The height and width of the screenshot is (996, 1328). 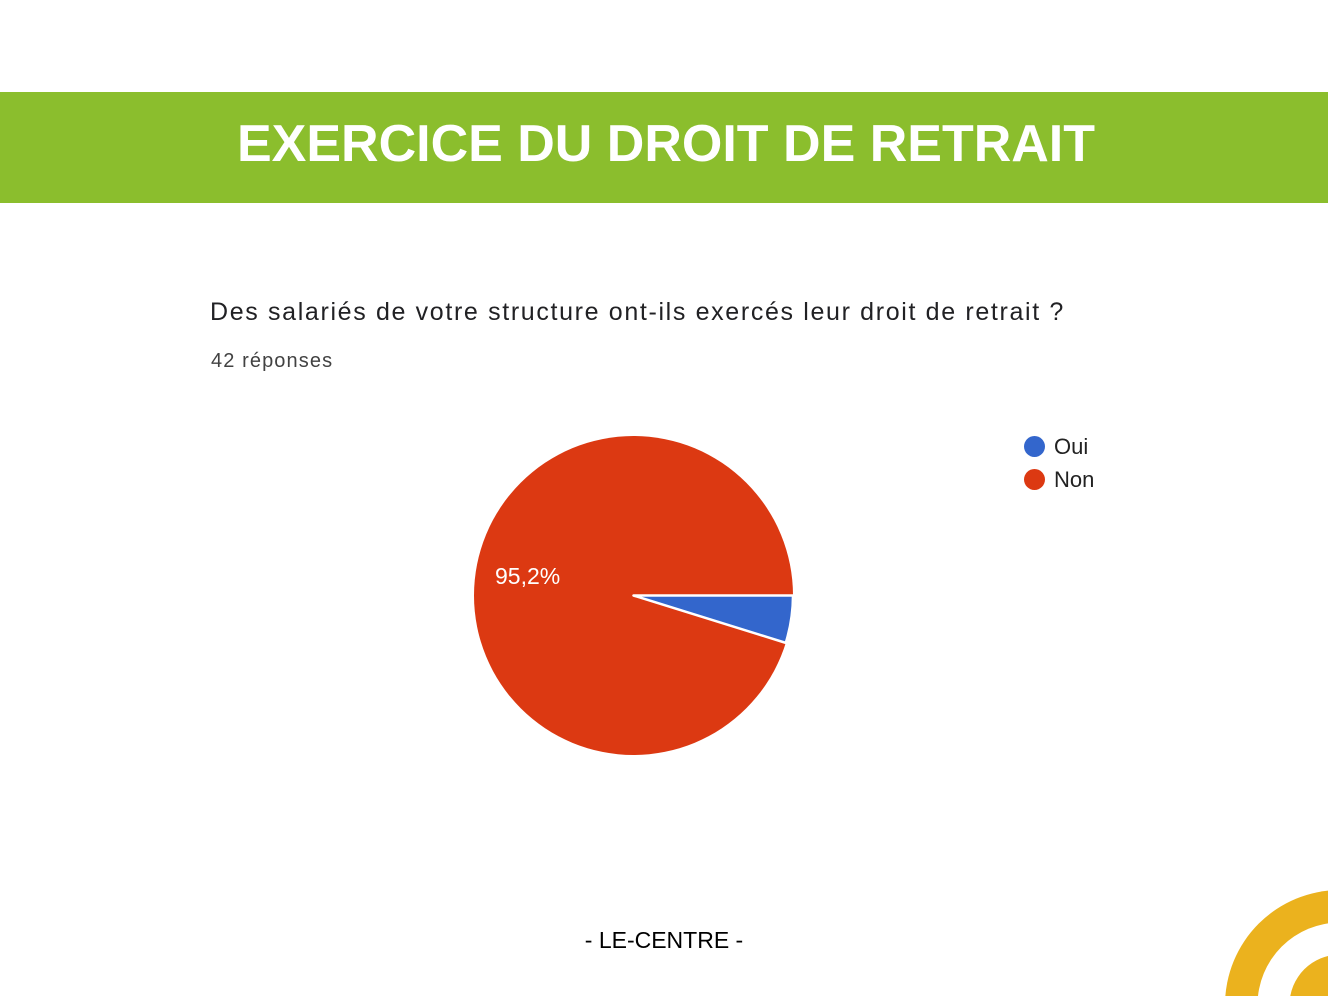 What do you see at coordinates (527, 576) in the screenshot?
I see `svg-text: 95,2%` at bounding box center [527, 576].